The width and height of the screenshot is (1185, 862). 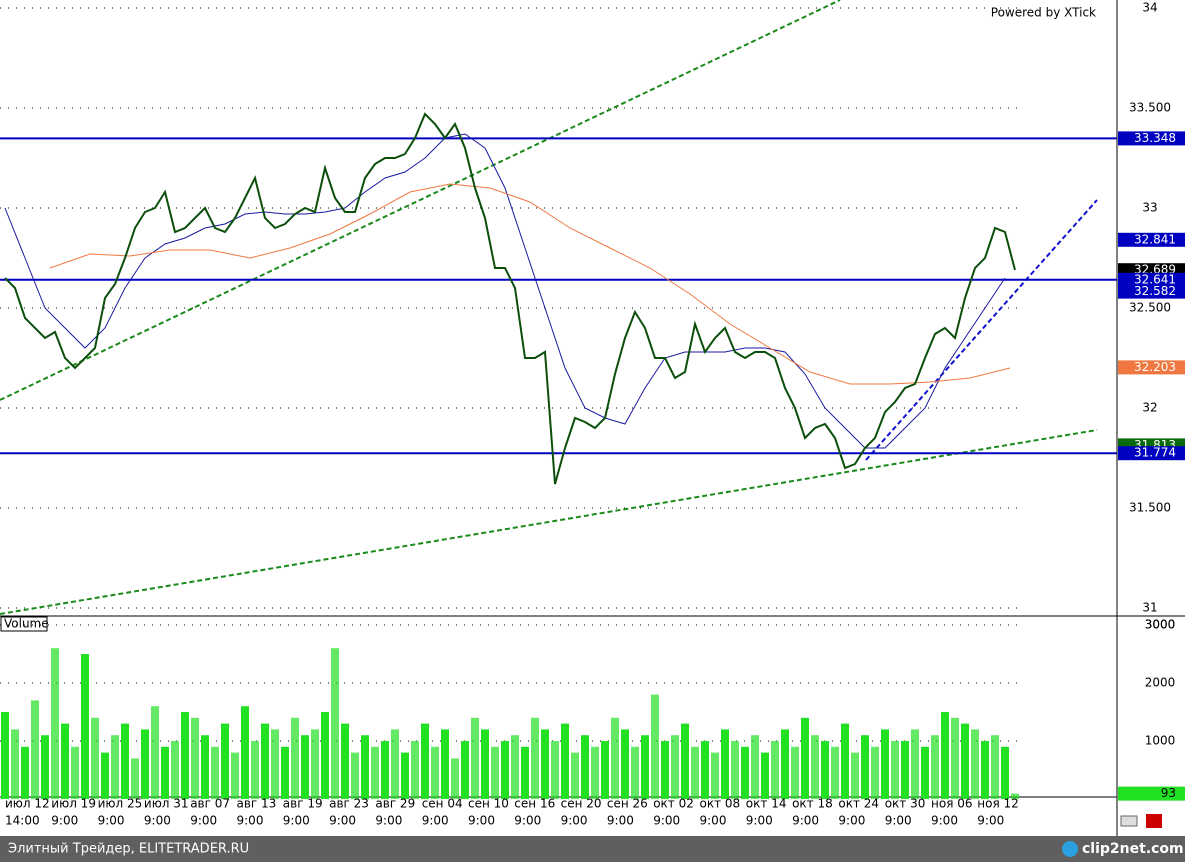 I want to click on marker-label: 93, so click(x=1168, y=793).